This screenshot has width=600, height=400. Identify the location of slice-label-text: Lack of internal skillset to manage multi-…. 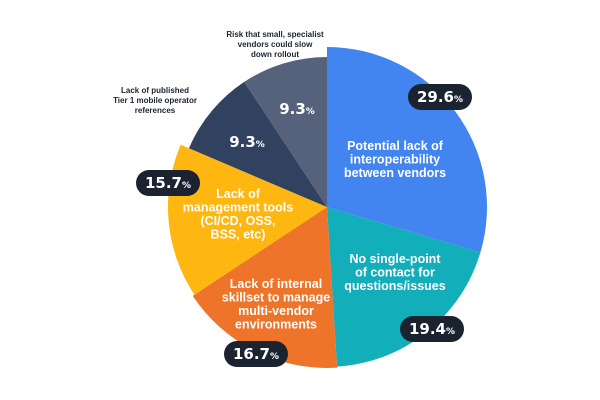
(276, 304).